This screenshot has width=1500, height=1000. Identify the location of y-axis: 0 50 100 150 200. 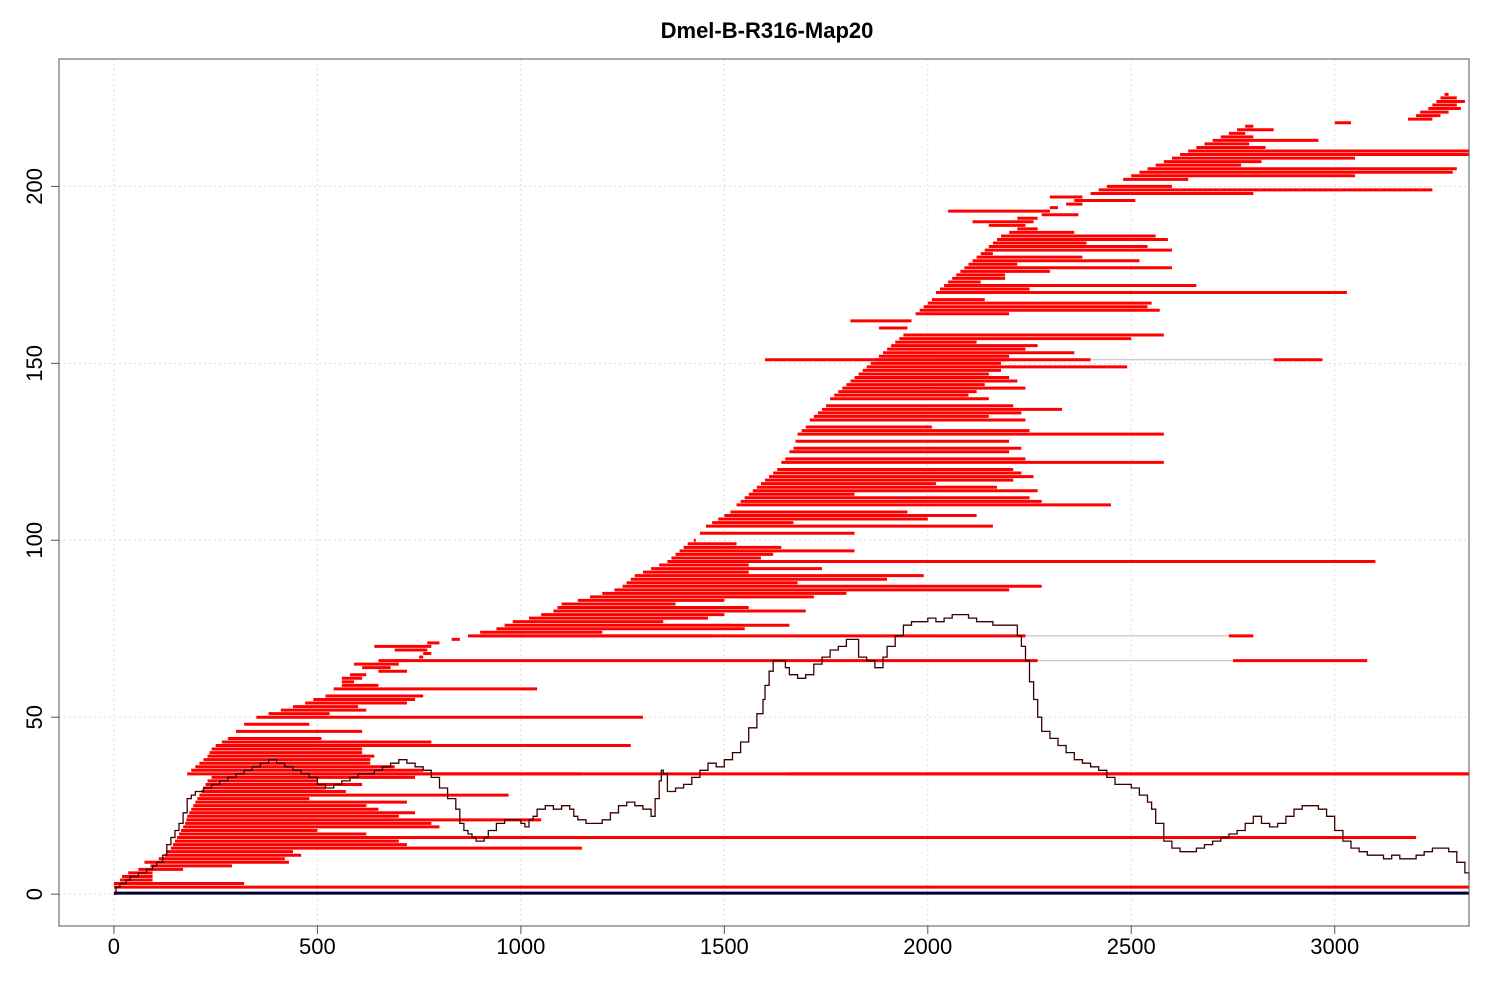
(40, 534).